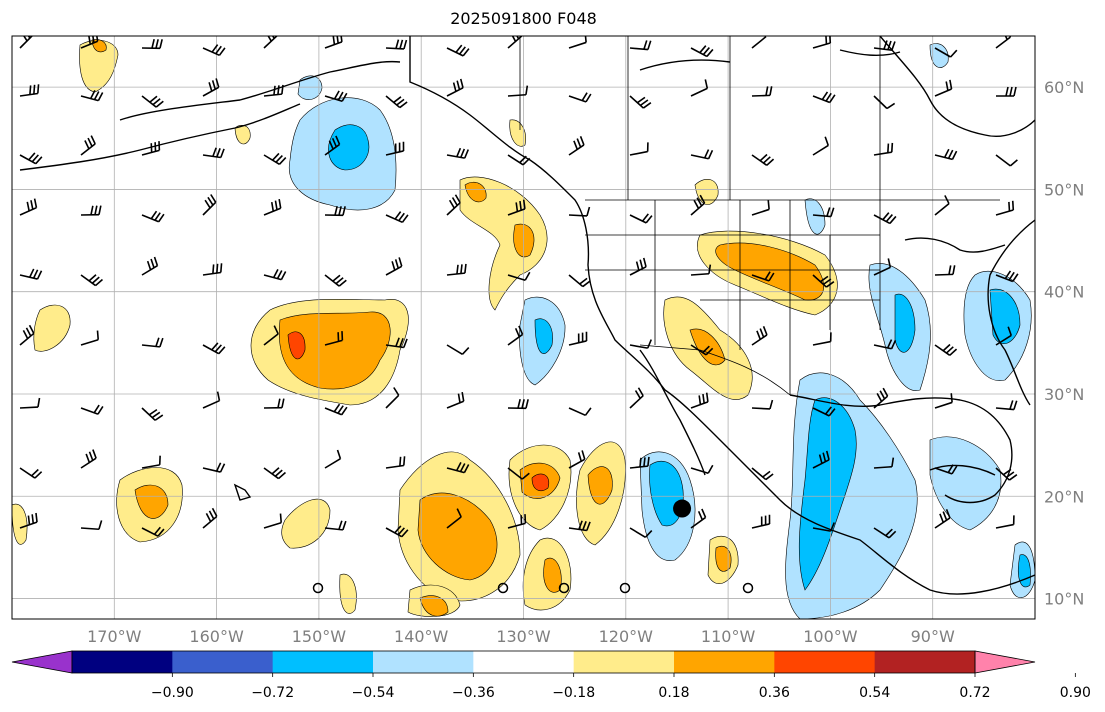 Image resolution: width=1105 pixels, height=712 pixels. Describe the element at coordinates (42, 662) in the screenshot. I see `colorbar-extend-low` at that location.